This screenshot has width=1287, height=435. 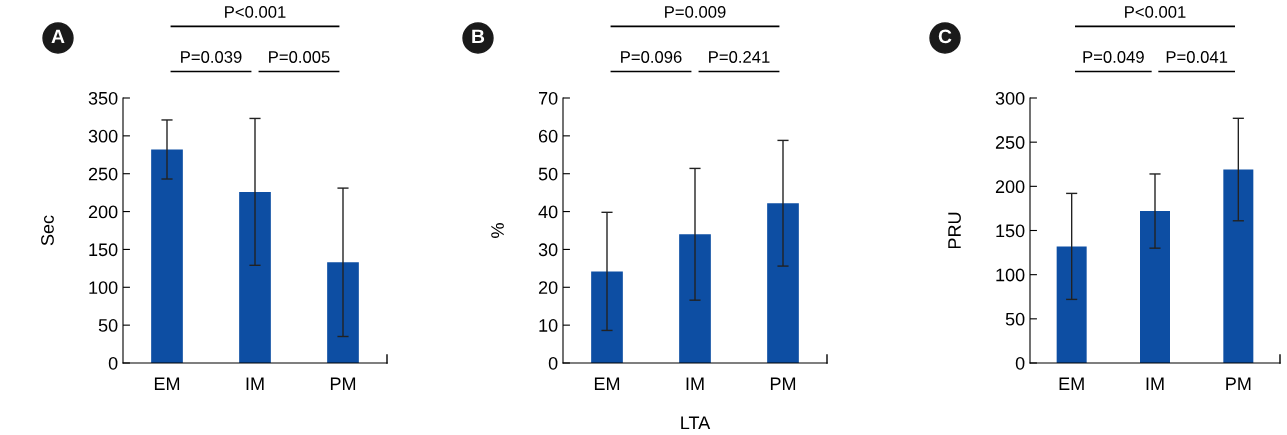 What do you see at coordinates (954, 230) in the screenshot?
I see `y-axis-title: PRU` at bounding box center [954, 230].